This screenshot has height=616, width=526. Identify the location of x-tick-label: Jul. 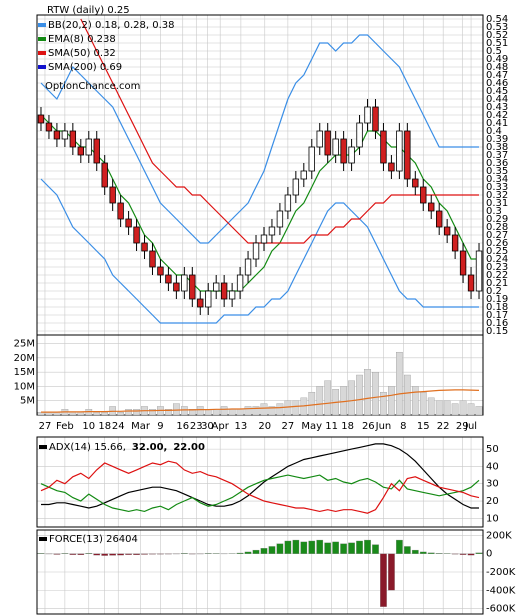
(470, 426).